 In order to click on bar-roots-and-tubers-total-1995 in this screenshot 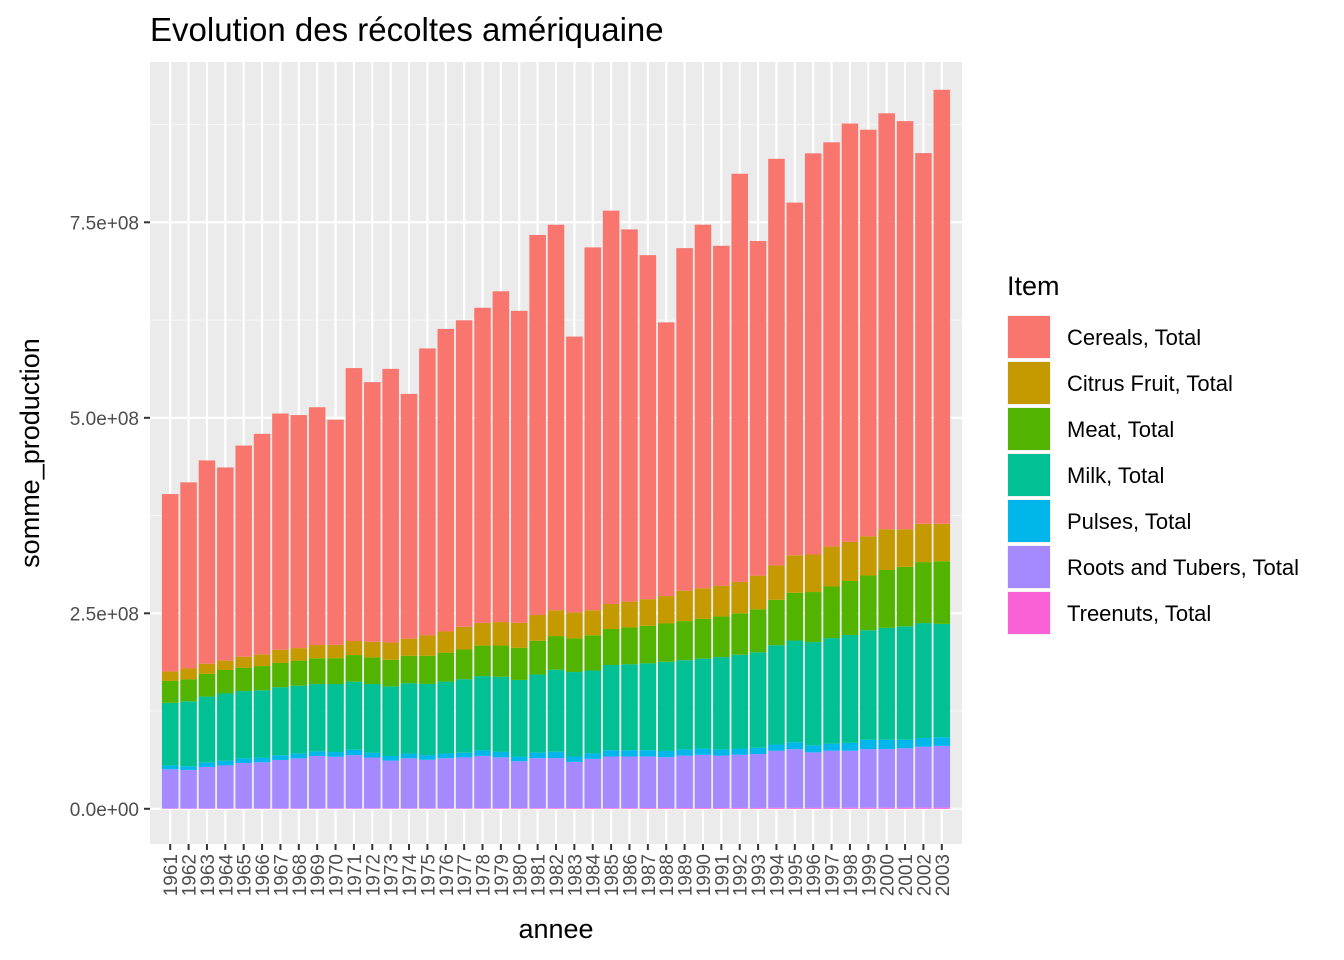, I will do `click(795, 778)`.